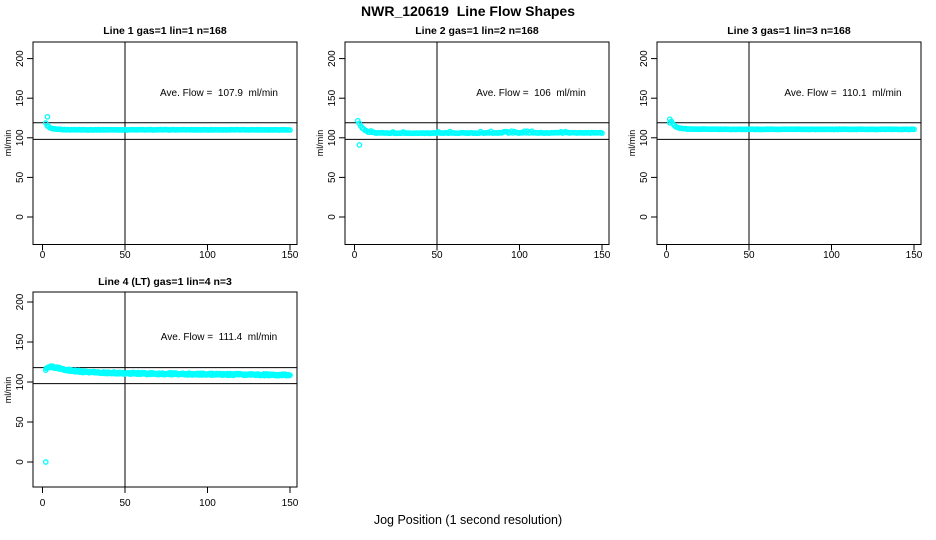  What do you see at coordinates (842, 93) in the screenshot?
I see `ave-flow-annotation: Ave. Flow = 110.1 ml/min` at bounding box center [842, 93].